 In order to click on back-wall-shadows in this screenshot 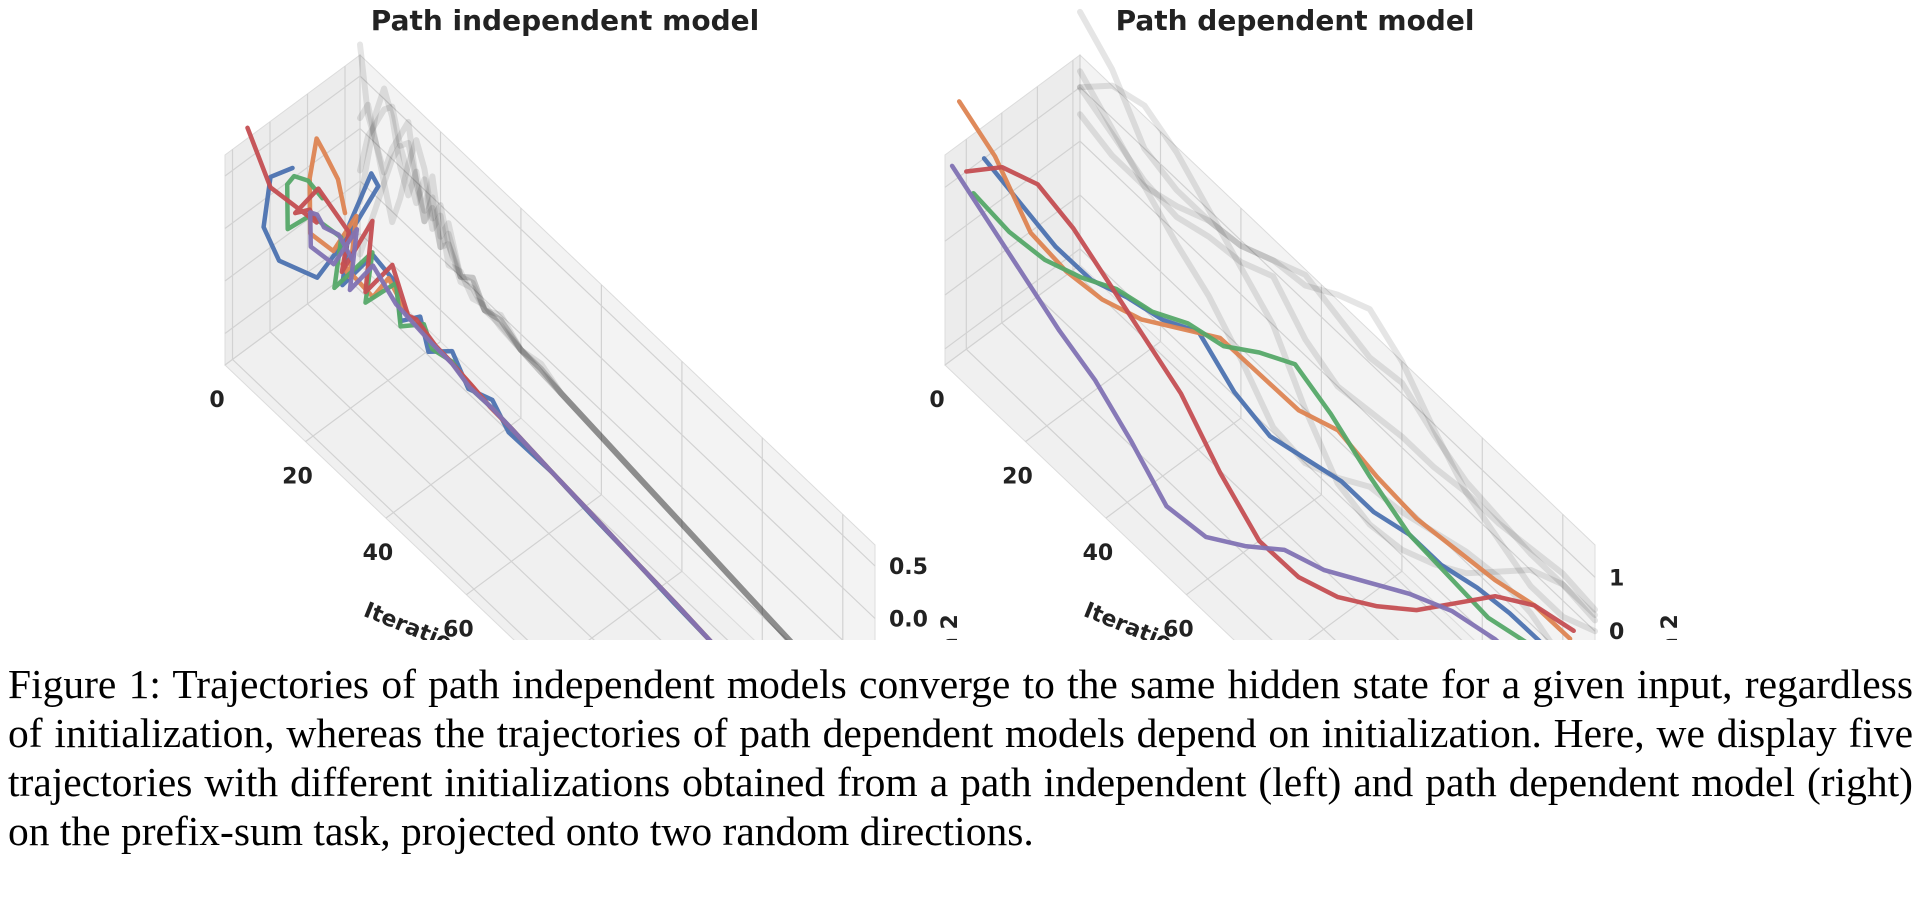, I will do `click(575, 340)`.